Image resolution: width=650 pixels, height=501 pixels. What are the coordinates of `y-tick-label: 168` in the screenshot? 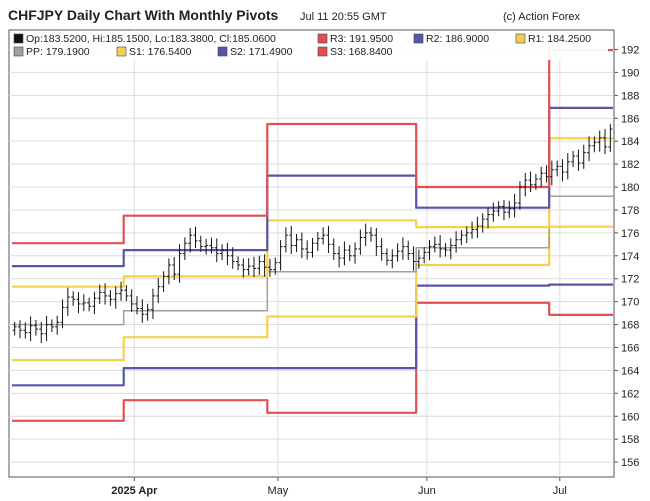 It's located at (630, 326).